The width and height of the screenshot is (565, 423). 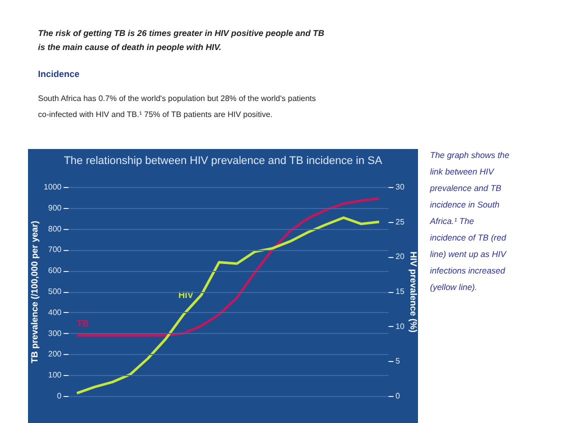 What do you see at coordinates (400, 221) in the screenshot?
I see `y2-tick-label: 25` at bounding box center [400, 221].